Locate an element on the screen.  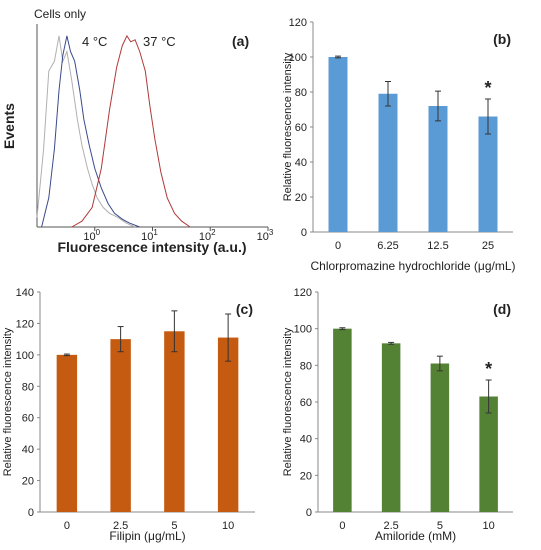
series-label: 4 °C is located at coordinates (94, 41).